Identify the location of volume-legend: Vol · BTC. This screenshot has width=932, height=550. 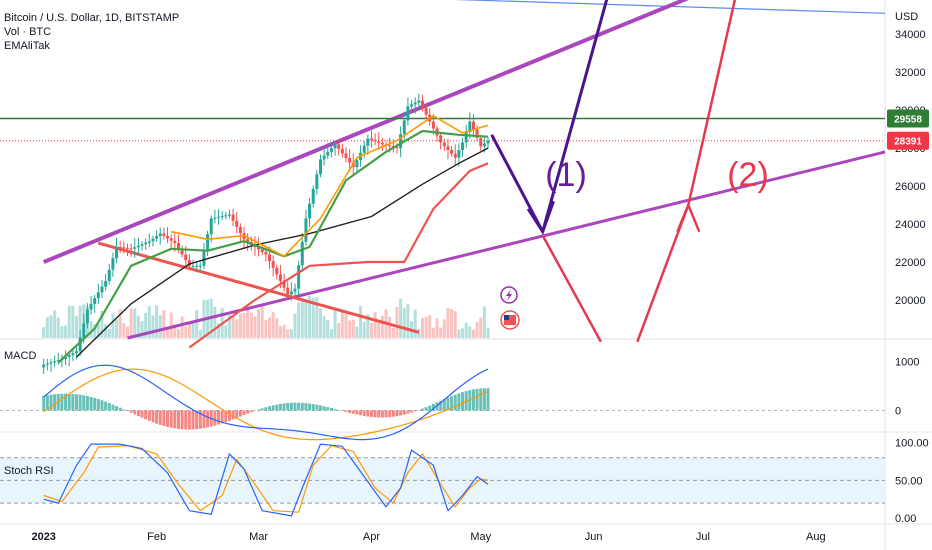
(28, 32).